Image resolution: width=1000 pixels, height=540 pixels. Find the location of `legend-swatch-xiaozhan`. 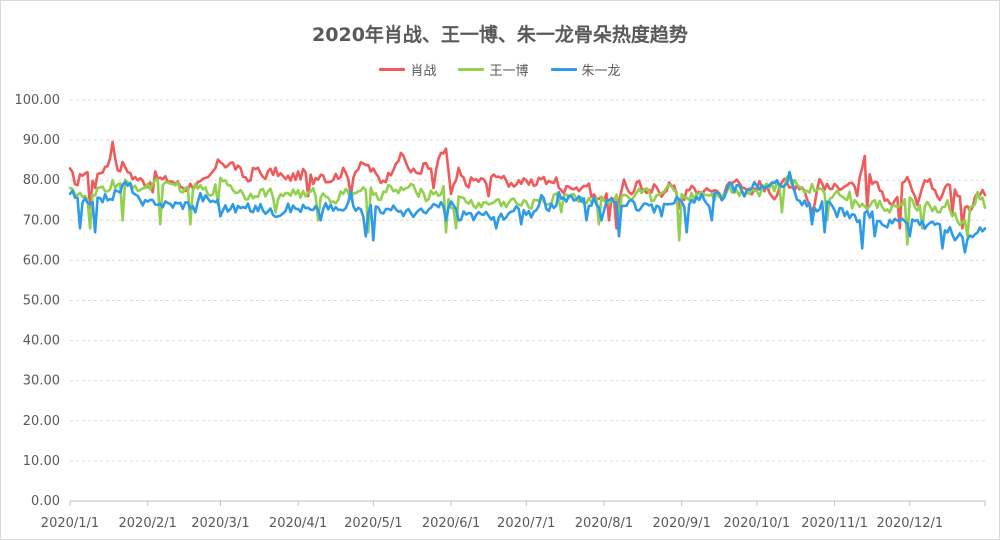

legend-swatch-xiaozhan is located at coordinates (392, 69).